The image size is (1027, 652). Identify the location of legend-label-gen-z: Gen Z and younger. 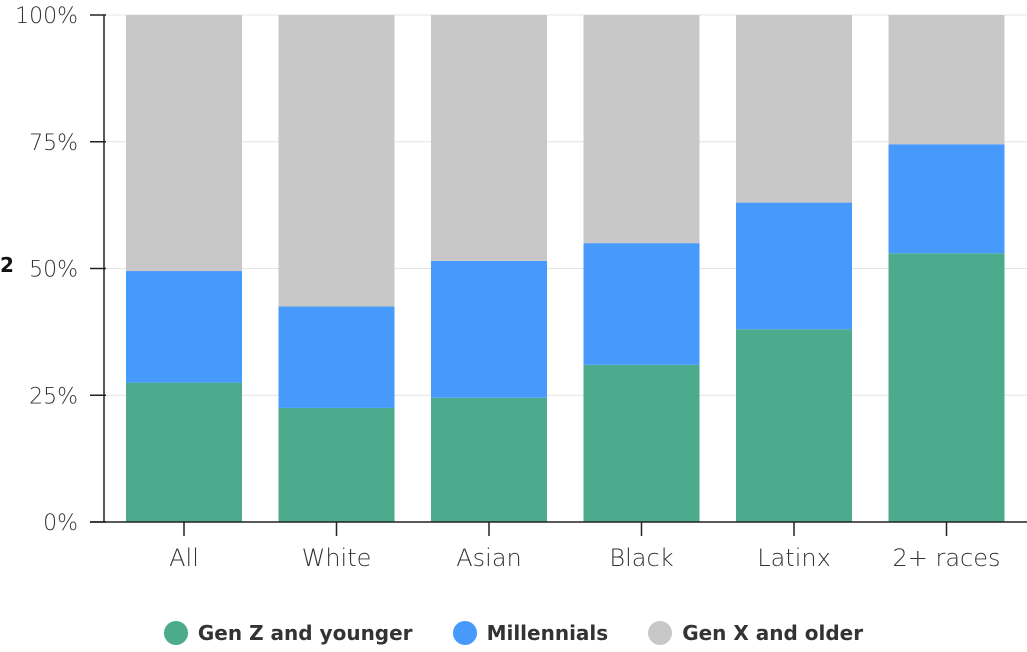
(305, 633).